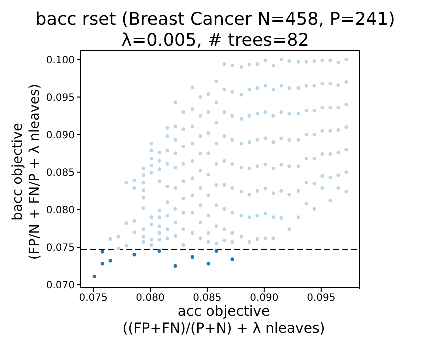 The height and width of the screenshot is (341, 423). Describe the element at coordinates (60, 210) in the screenshot. I see `y-tick-label: 0.080` at that location.